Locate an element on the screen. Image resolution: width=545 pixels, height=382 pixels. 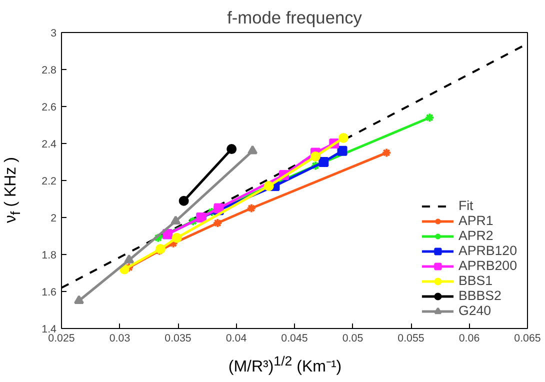
x-tick-label: 0.04 is located at coordinates (236, 338).